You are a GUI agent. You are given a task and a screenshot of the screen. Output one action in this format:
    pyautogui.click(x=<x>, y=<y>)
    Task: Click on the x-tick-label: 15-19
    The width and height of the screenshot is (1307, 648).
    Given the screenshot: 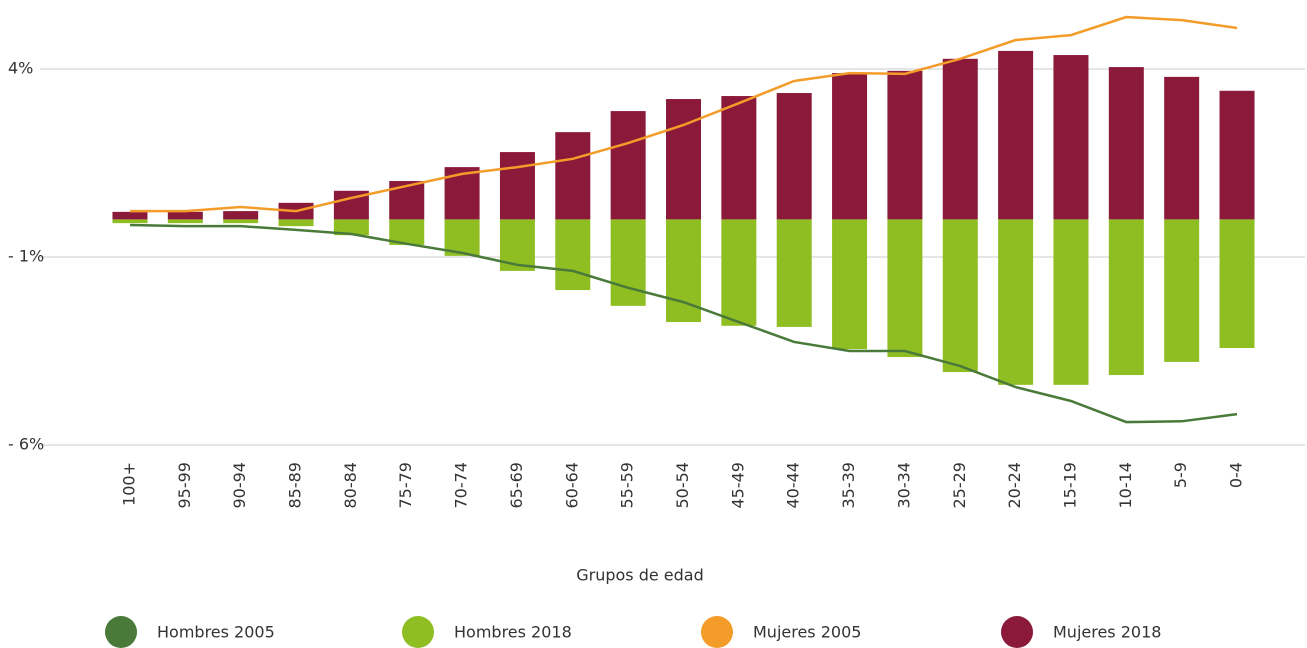 What is the action you would take?
    pyautogui.click(x=1069, y=485)
    